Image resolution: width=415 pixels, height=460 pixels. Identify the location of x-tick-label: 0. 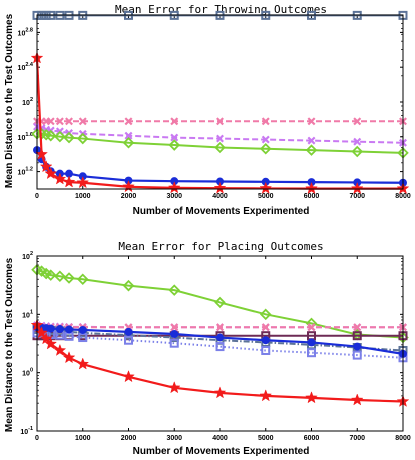
(37, 438).